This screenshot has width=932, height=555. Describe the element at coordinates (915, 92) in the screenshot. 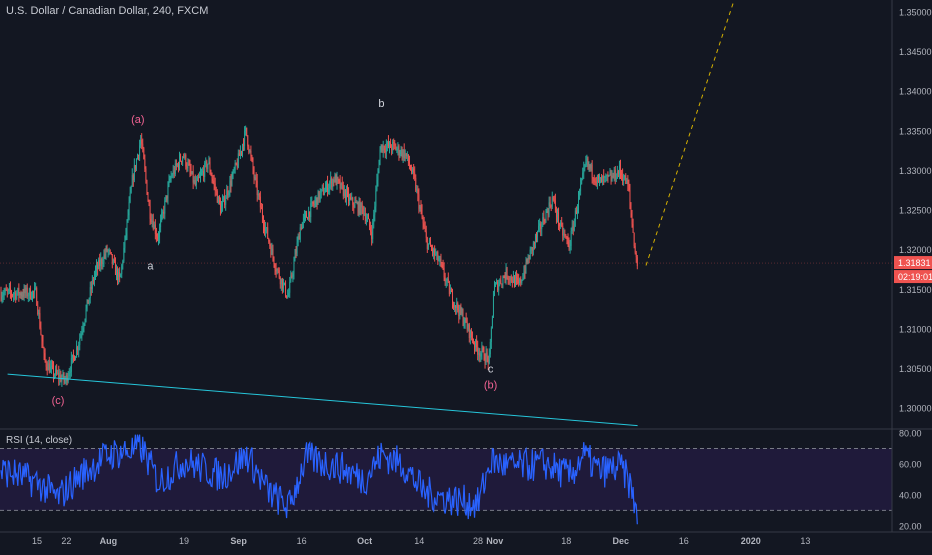

I see `price-tick-label: 1.34000` at that location.